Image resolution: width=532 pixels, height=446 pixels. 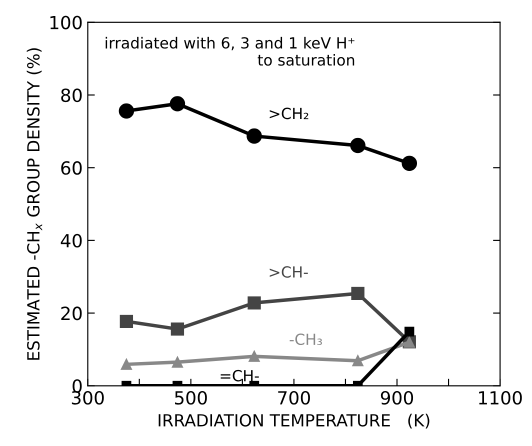 What do you see at coordinates (294, 421) in the screenshot?
I see `x-axis-title: IRRADIATION TEMPERATURE (K)` at bounding box center [294, 421].